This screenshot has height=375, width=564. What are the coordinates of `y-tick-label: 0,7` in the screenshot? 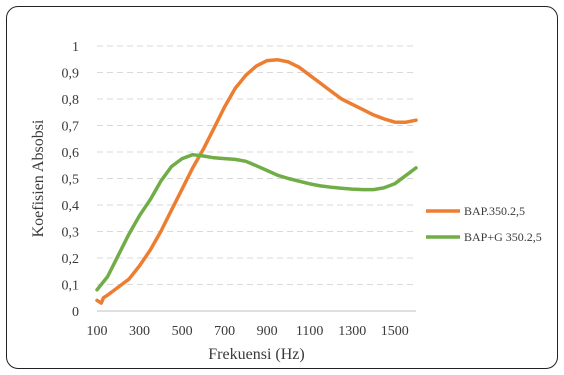 It's located at (71, 127).